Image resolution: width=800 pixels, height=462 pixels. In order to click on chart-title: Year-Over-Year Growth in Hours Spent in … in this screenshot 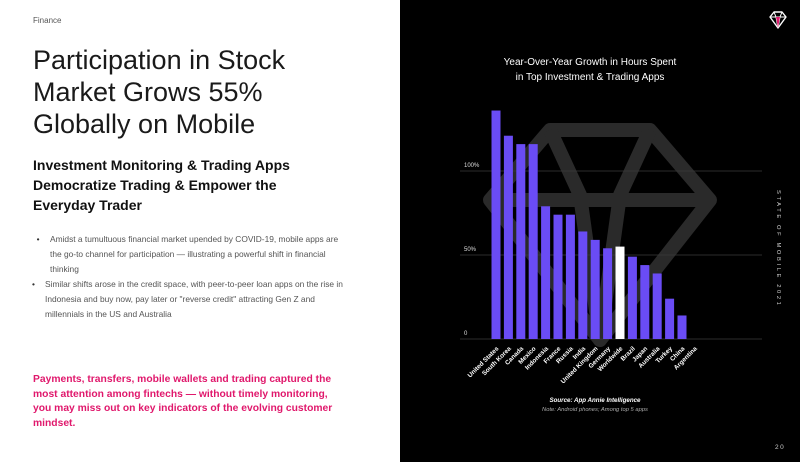, I will do `click(590, 70)`.